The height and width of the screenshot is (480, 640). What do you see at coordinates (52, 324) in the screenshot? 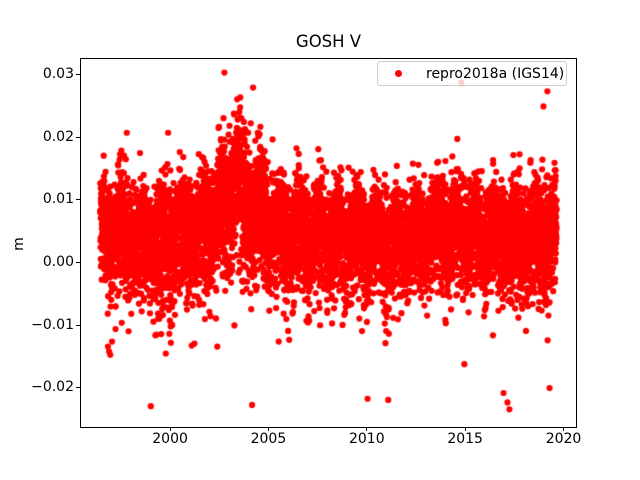
I see `y-tick-label: −0.01` at bounding box center [52, 324].